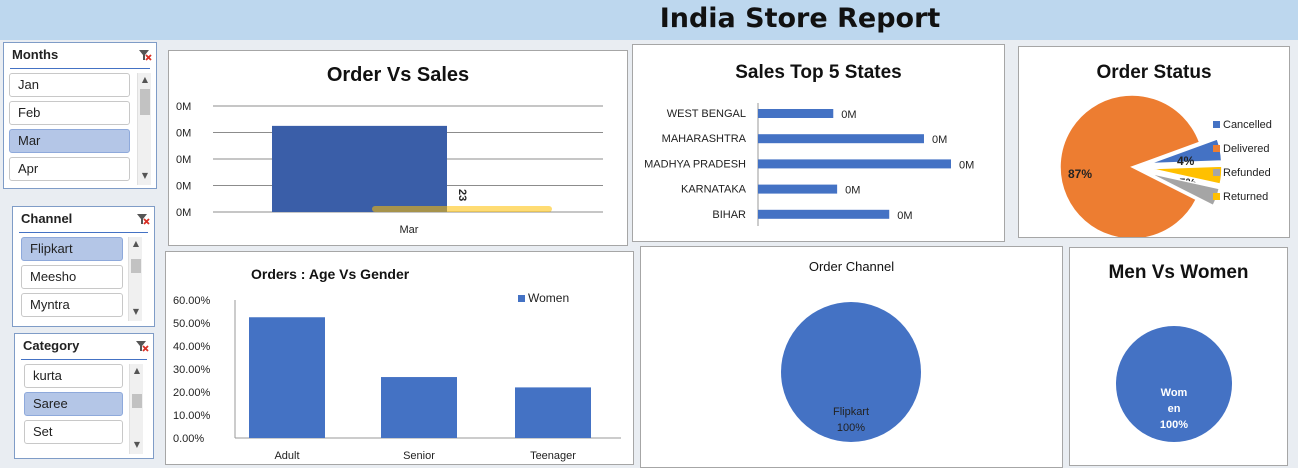 The height and width of the screenshot is (468, 1298). I want to click on channel-slicer: Channel Flipkart Meesho Myntra ▲ ▼, so click(83, 266).